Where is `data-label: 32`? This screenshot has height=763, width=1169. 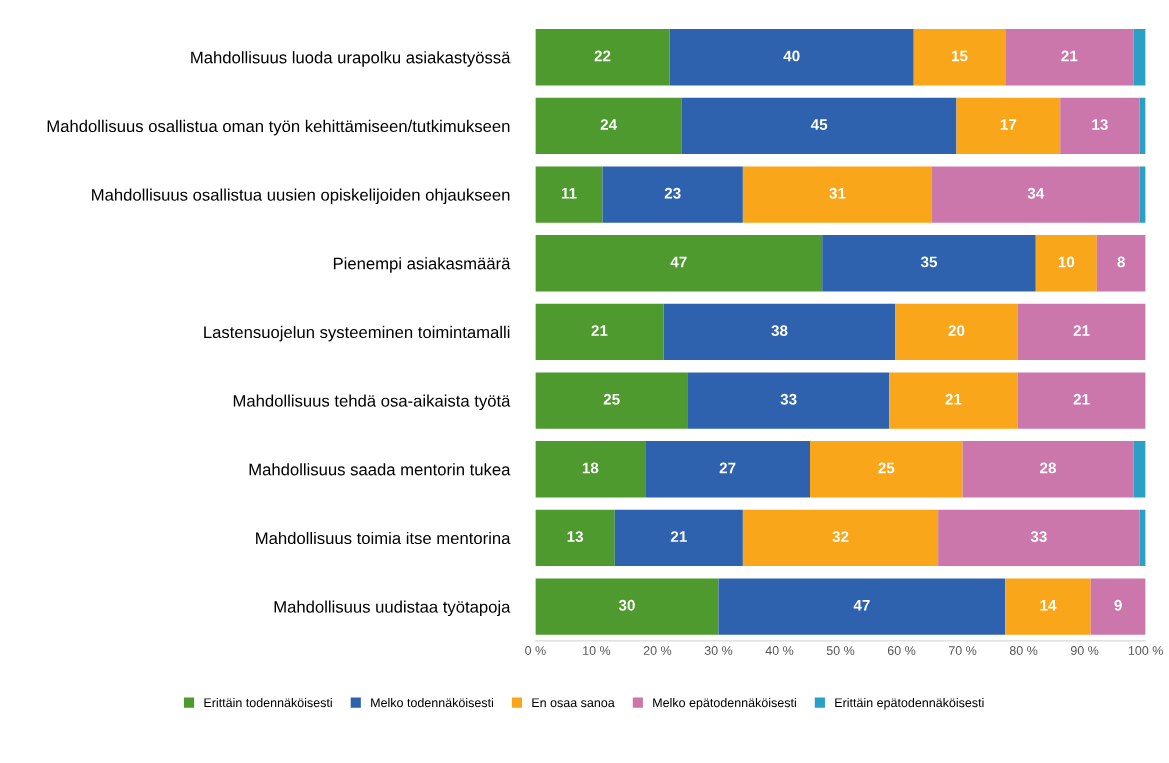
data-label: 32 is located at coordinates (840, 537).